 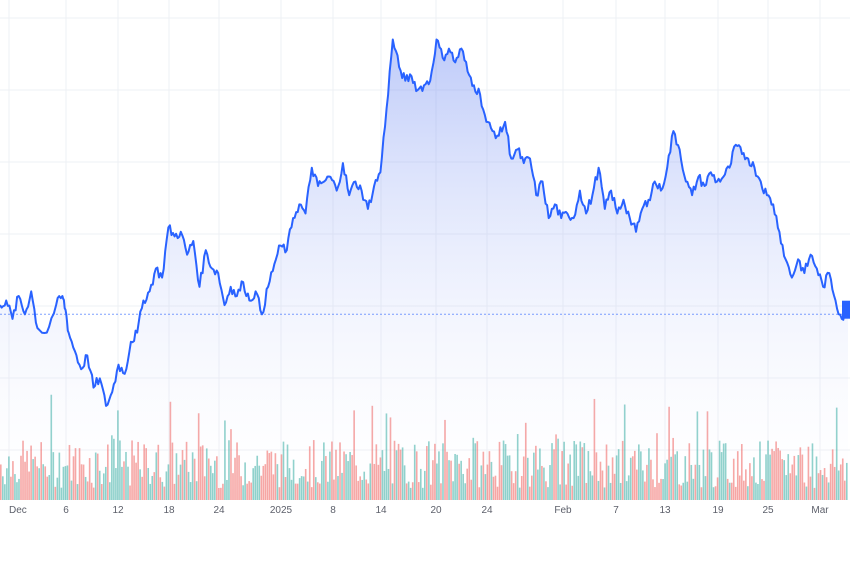 What do you see at coordinates (436, 510) in the screenshot?
I see `x-tick-label: 20` at bounding box center [436, 510].